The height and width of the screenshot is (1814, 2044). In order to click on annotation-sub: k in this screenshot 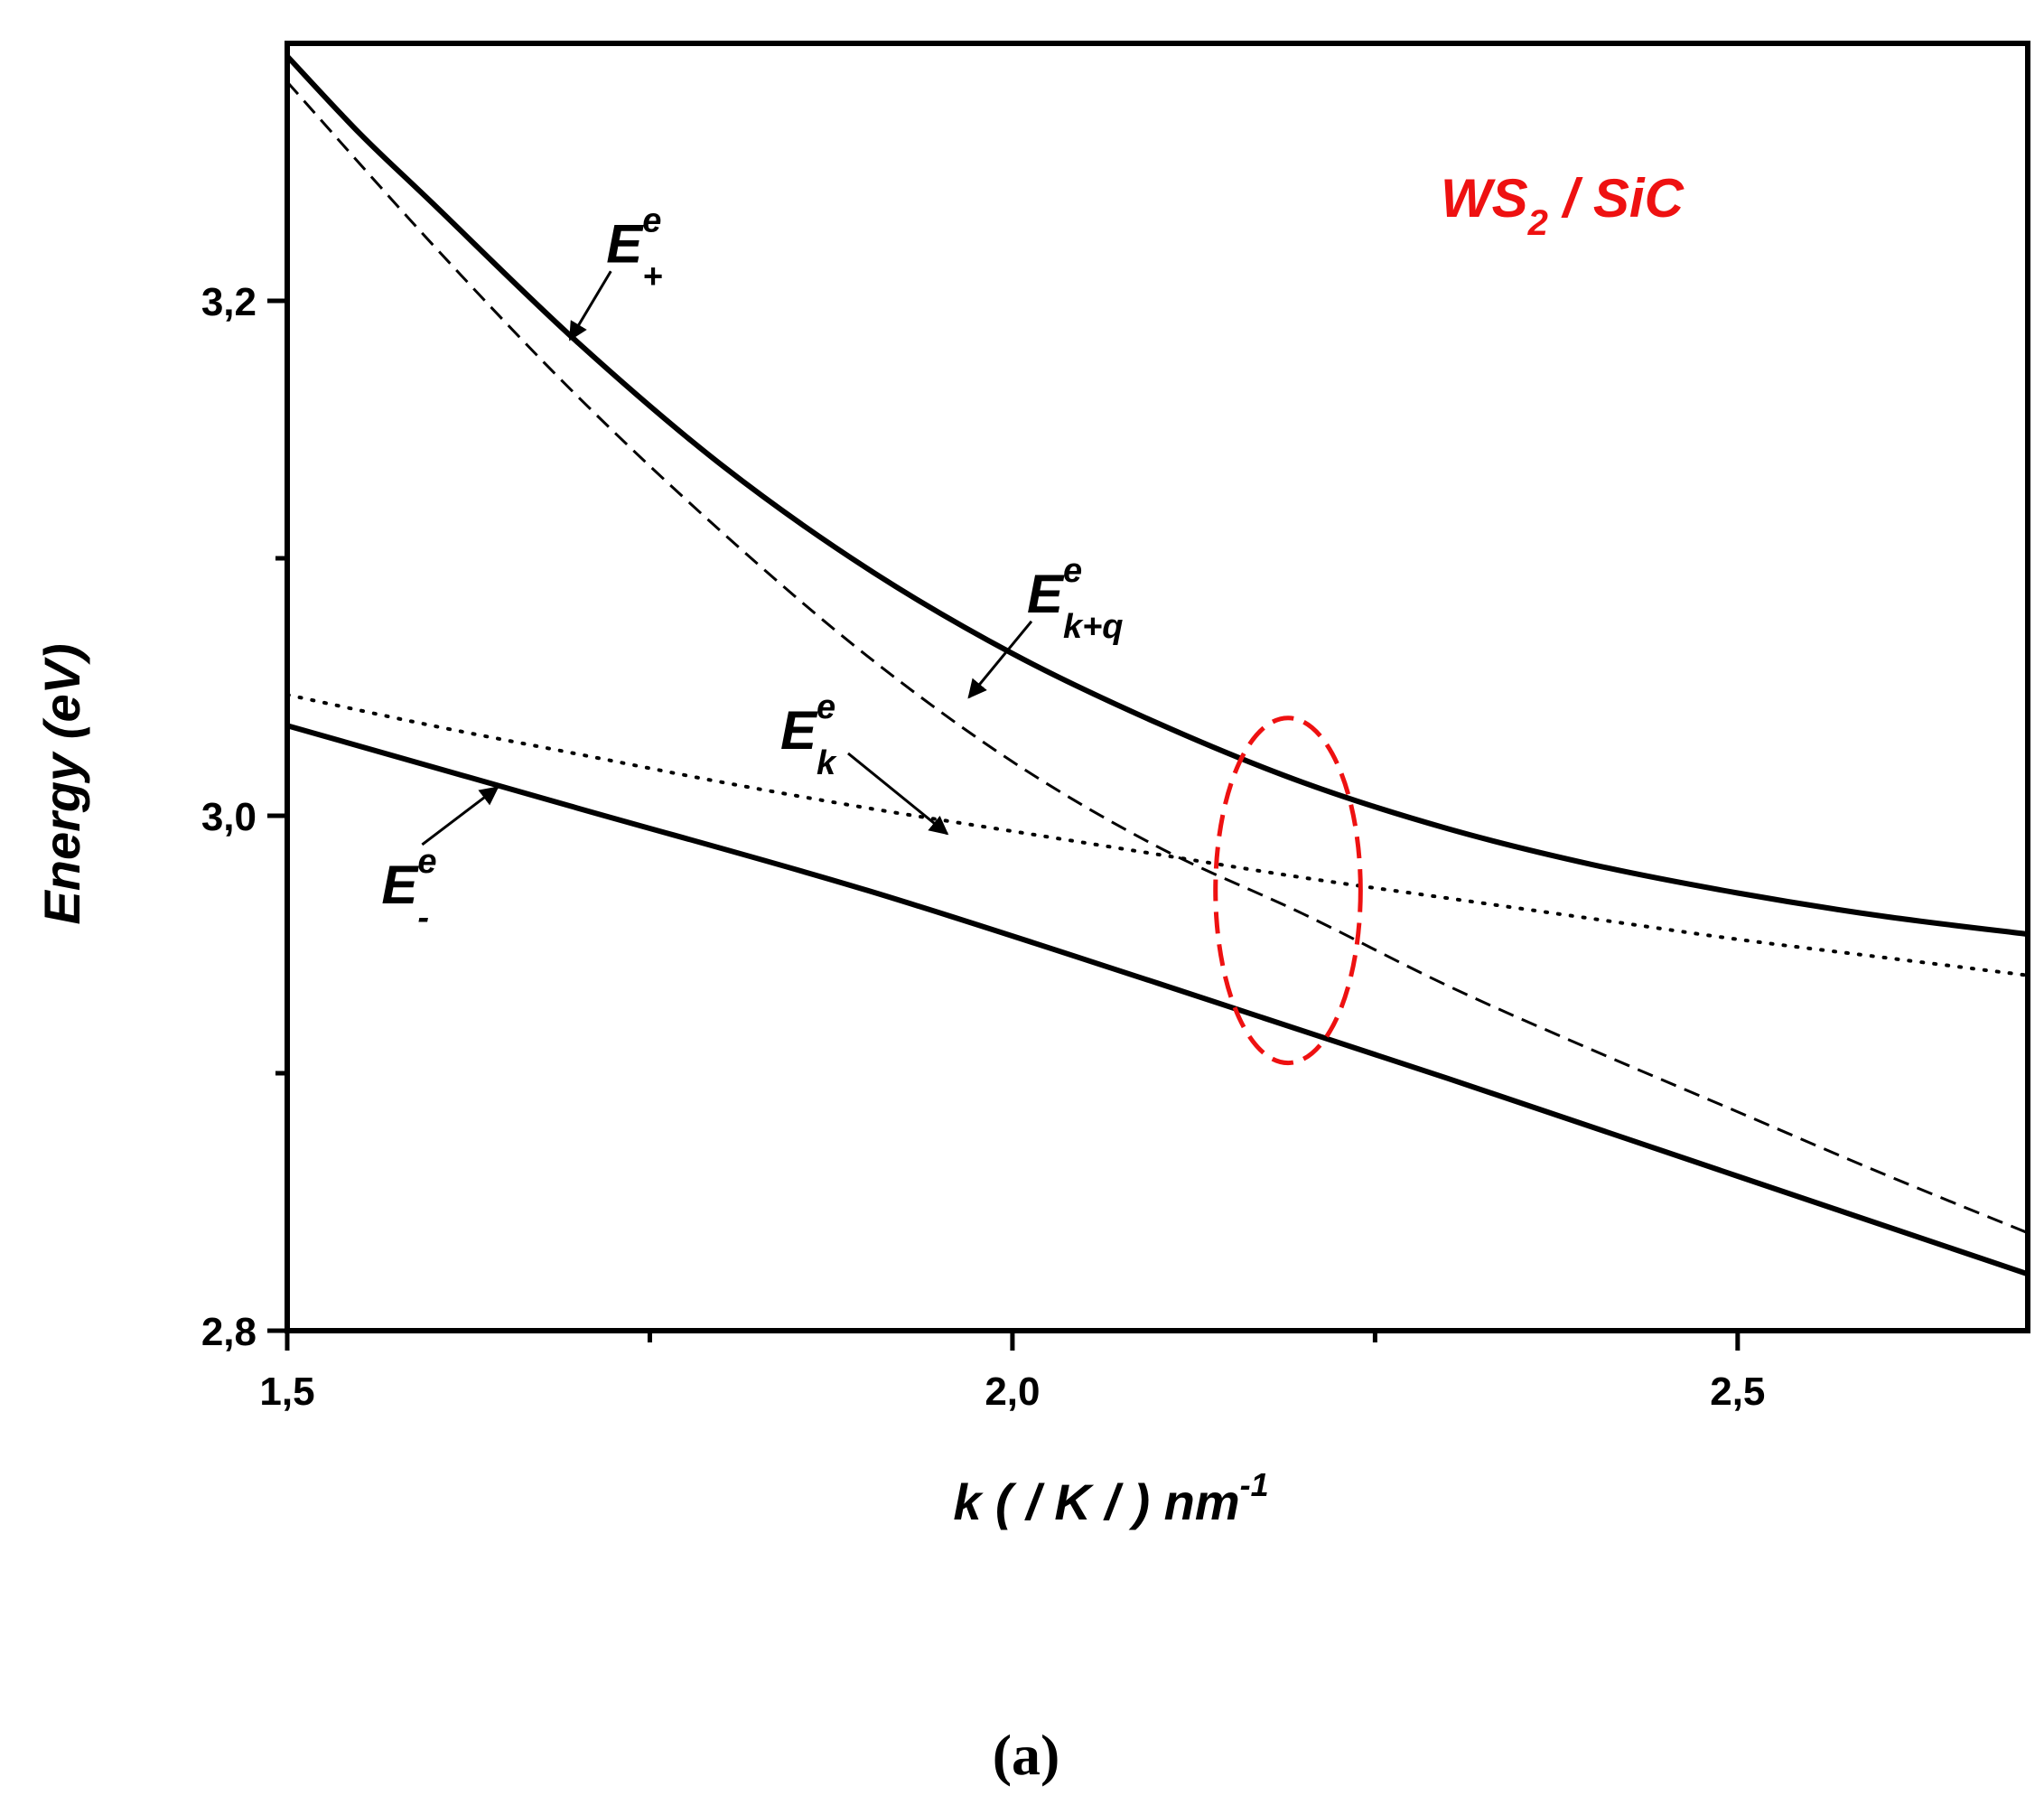, I will do `click(827, 763)`.